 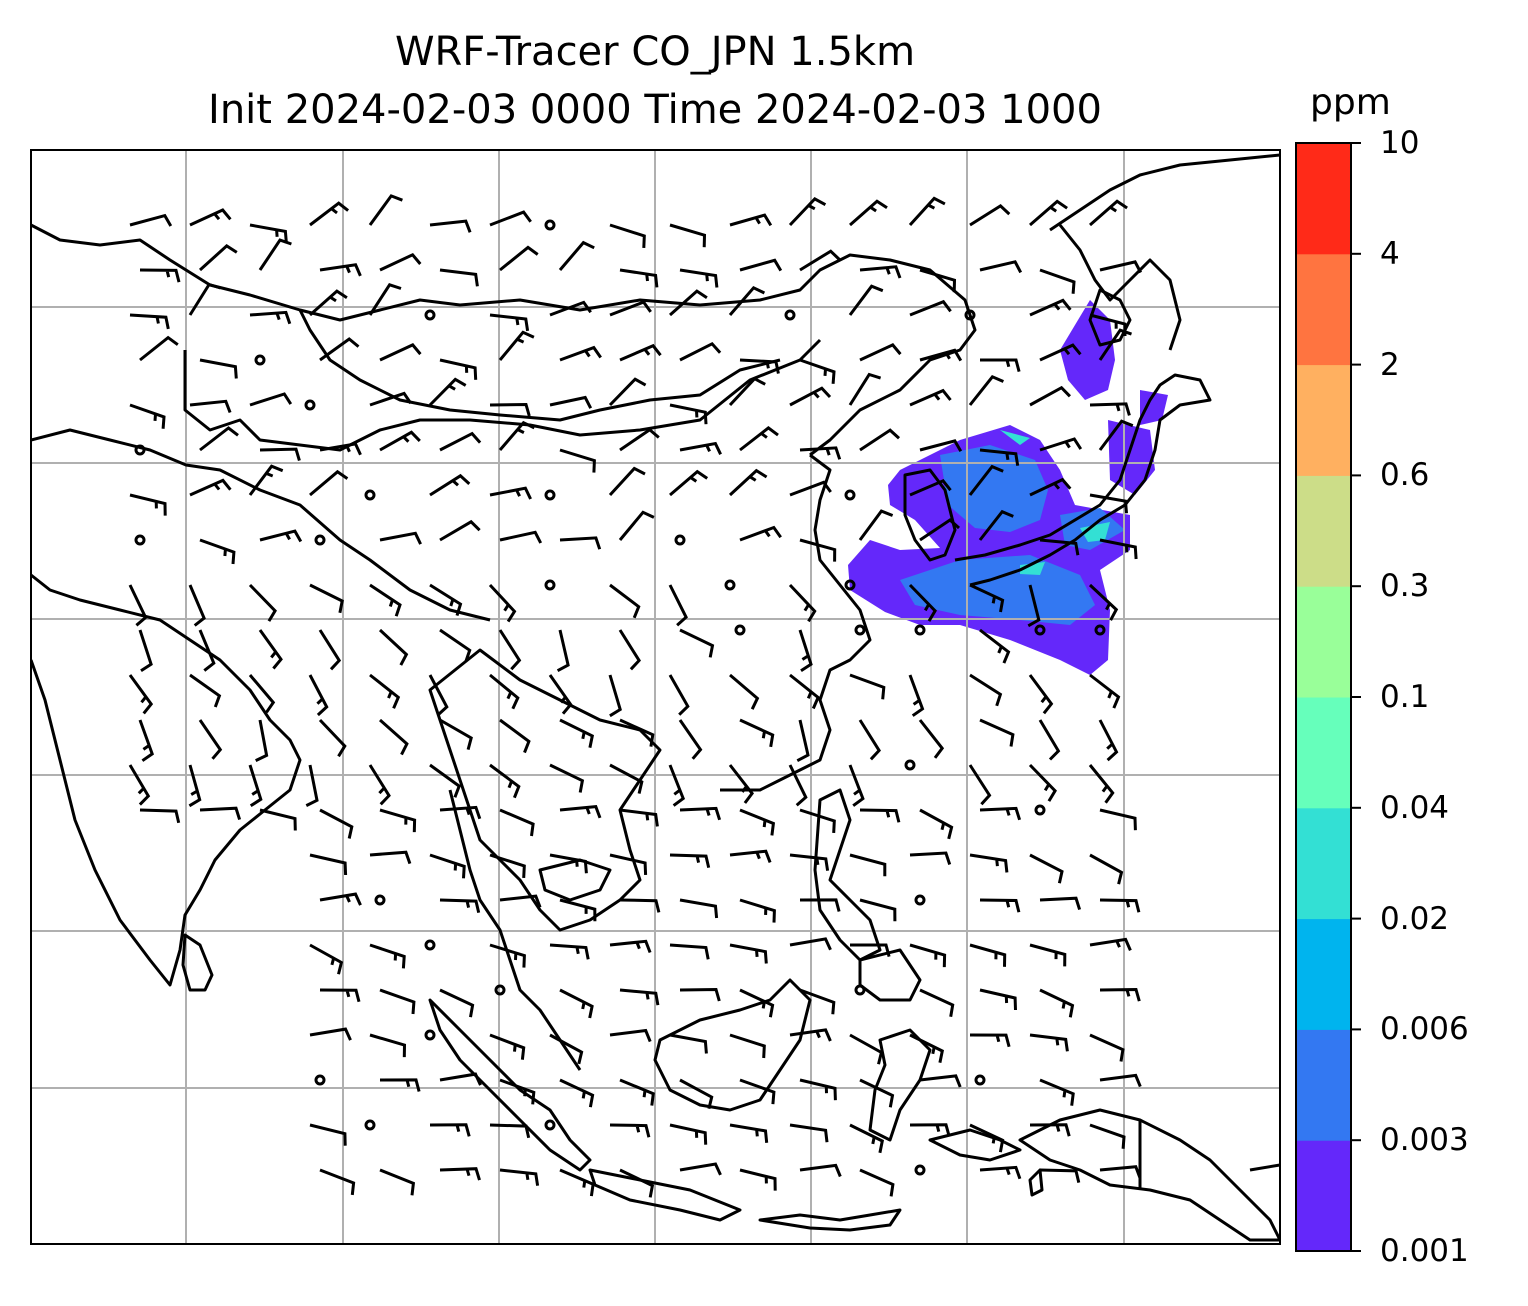 I want to click on colorbar-tick-label: 10, so click(x=1400, y=143).